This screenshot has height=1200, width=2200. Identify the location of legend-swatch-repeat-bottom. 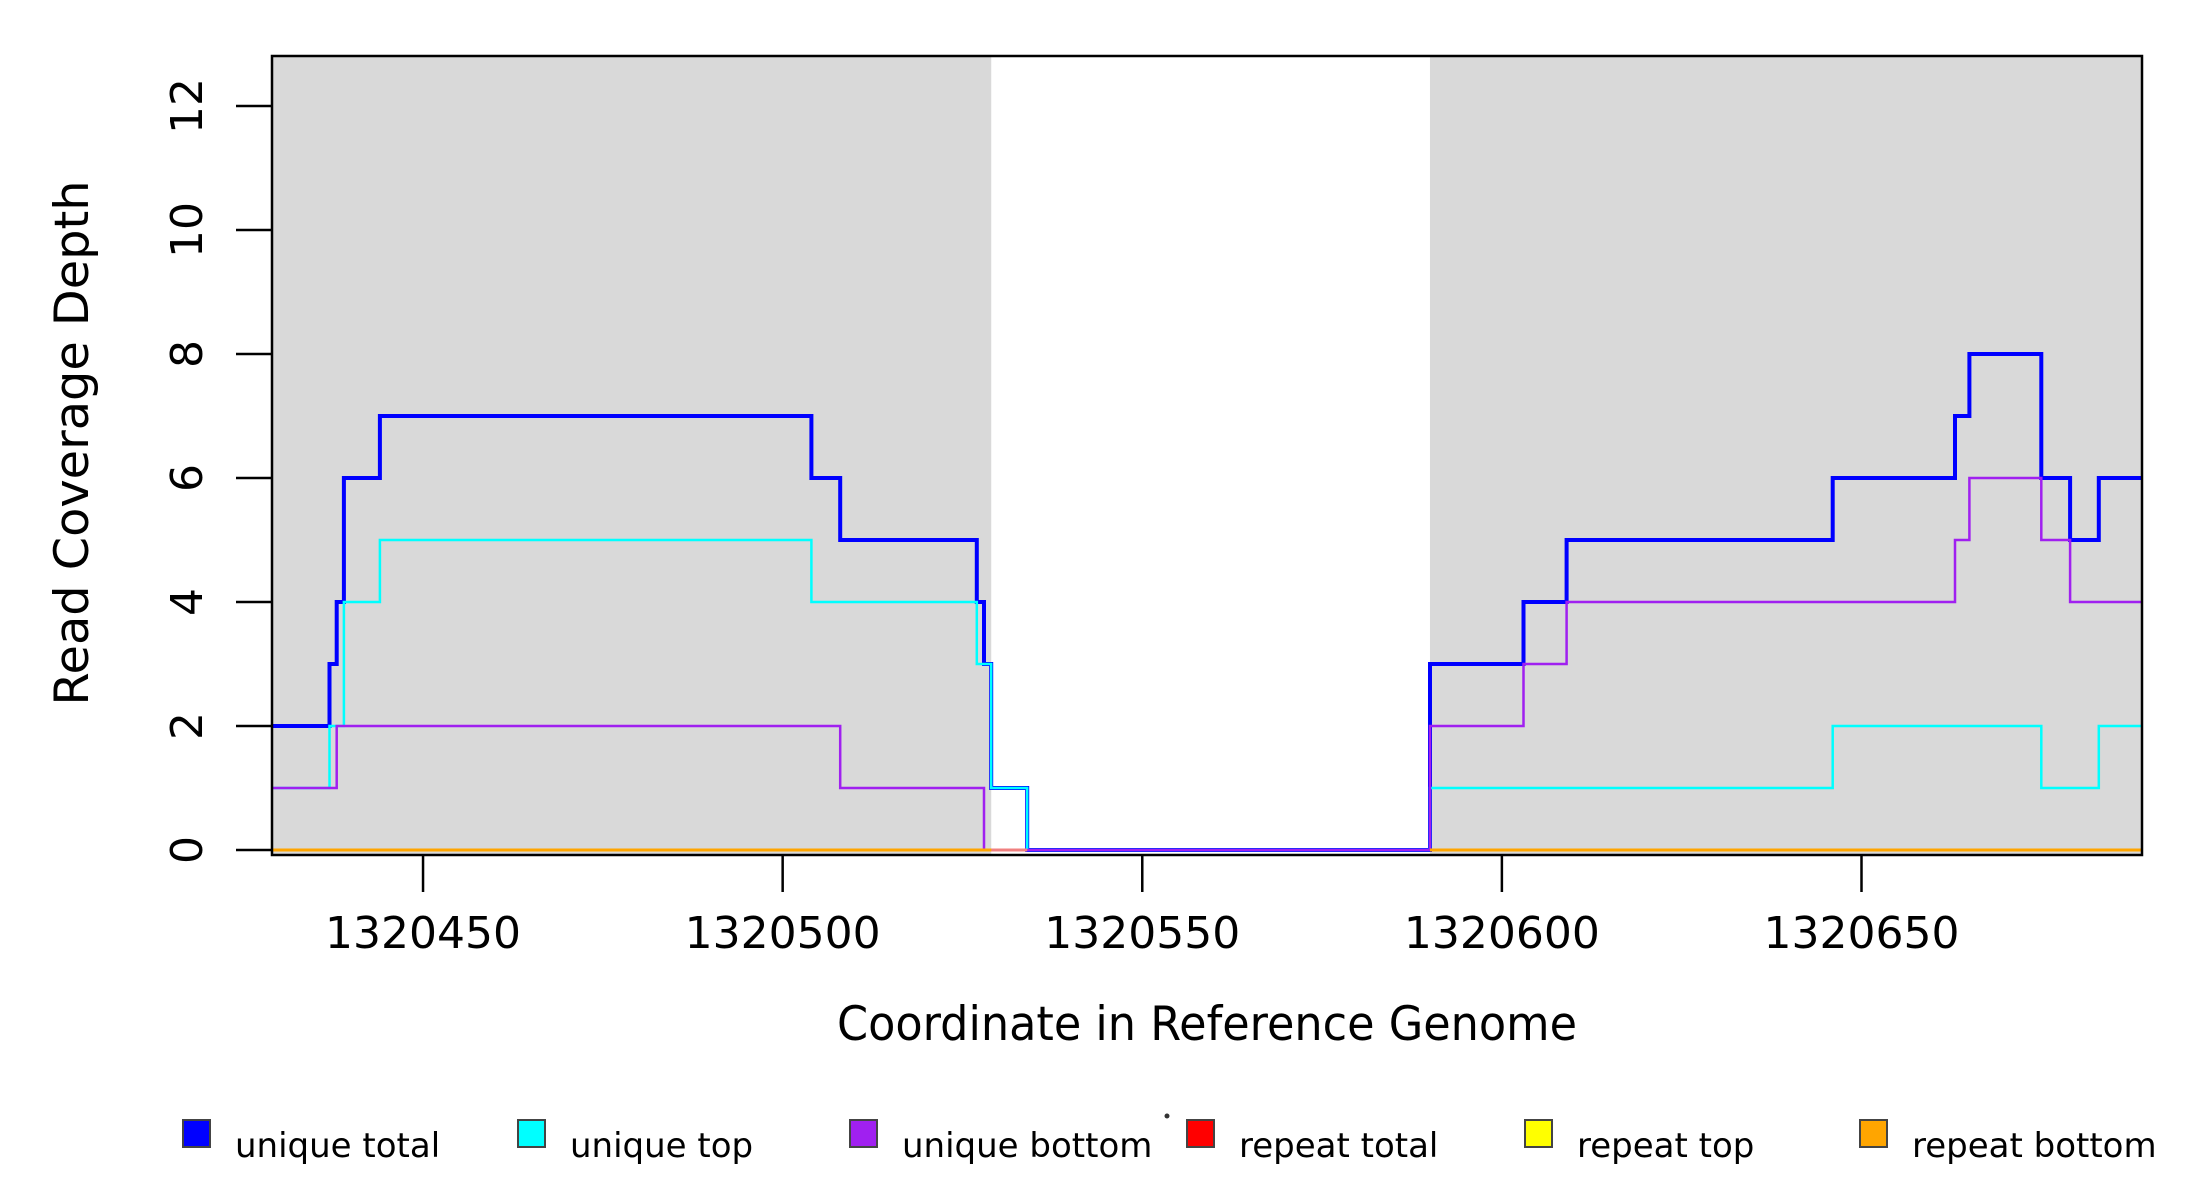
(1873, 1133).